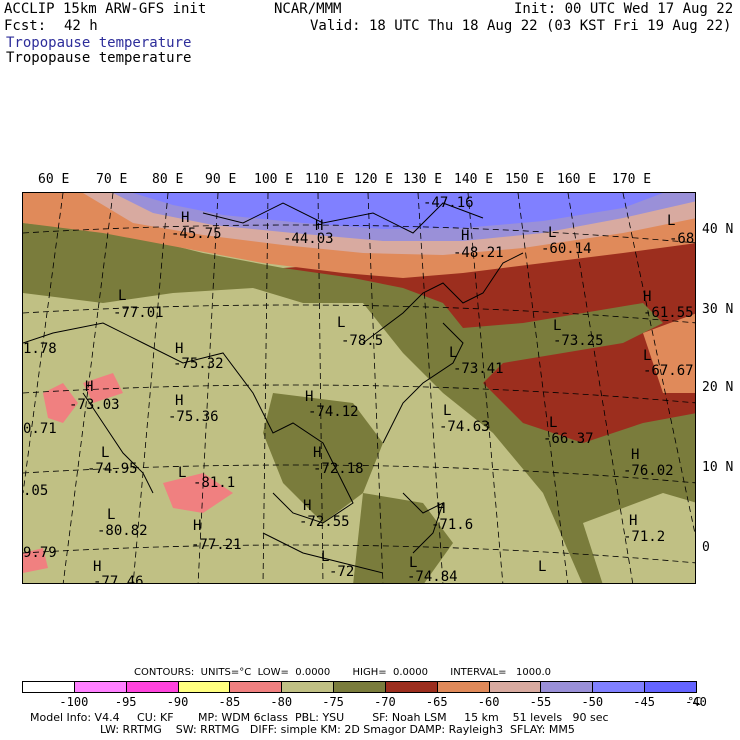 The height and width of the screenshot is (740, 740). I want to click on map-value: 0.71, so click(40, 429).